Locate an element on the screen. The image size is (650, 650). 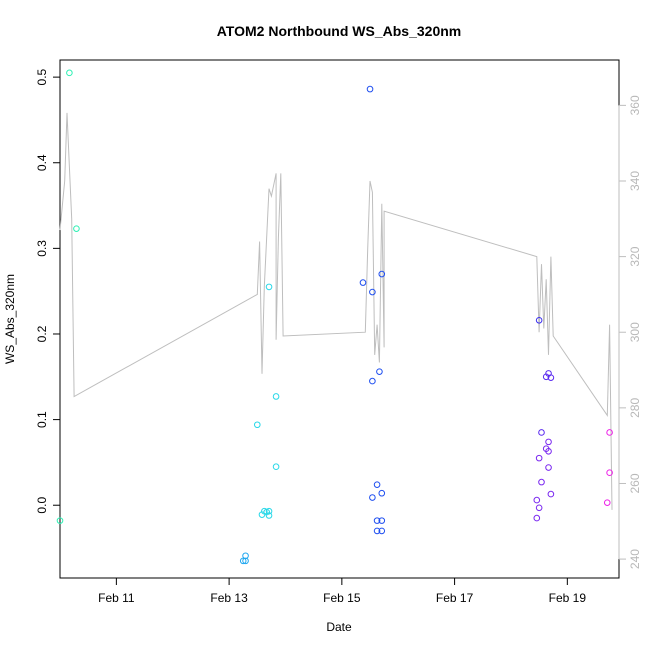
y2-tick-label: 240 is located at coordinates (635, 559).